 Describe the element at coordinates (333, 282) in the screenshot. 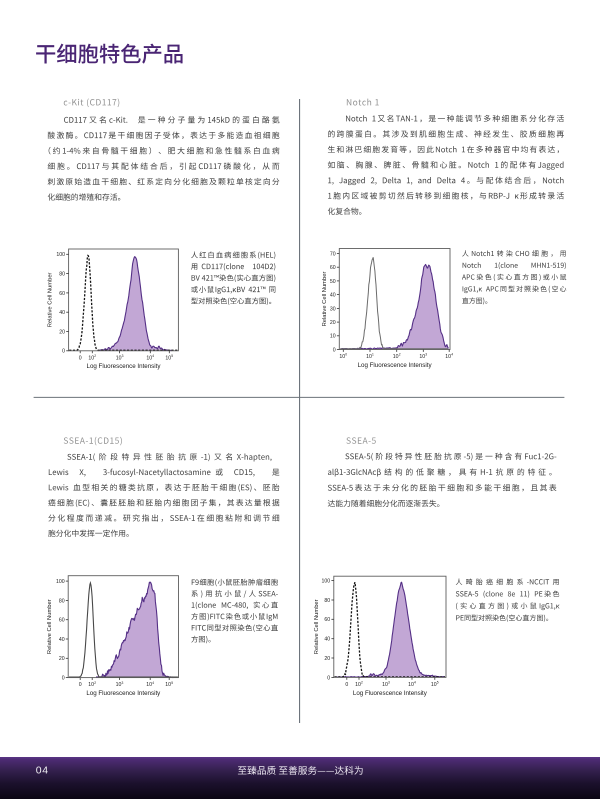

I see `svg-text: 50` at that location.